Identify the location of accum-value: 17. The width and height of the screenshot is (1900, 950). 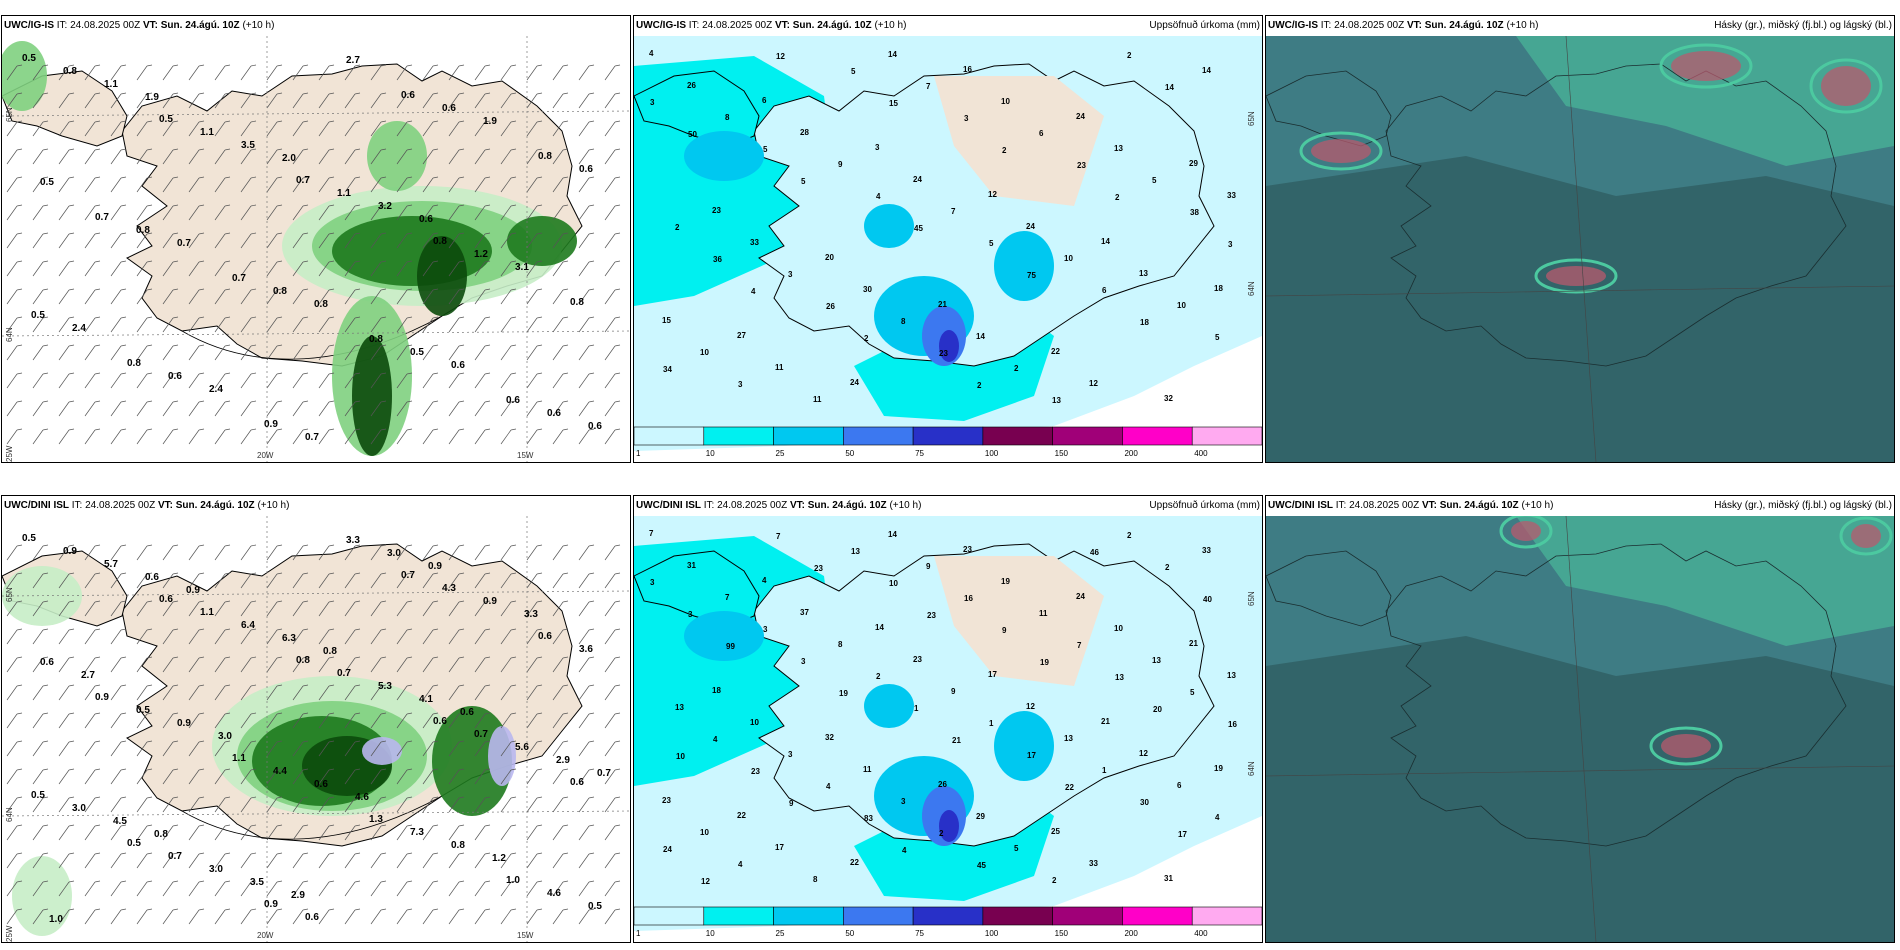
(1182, 834).